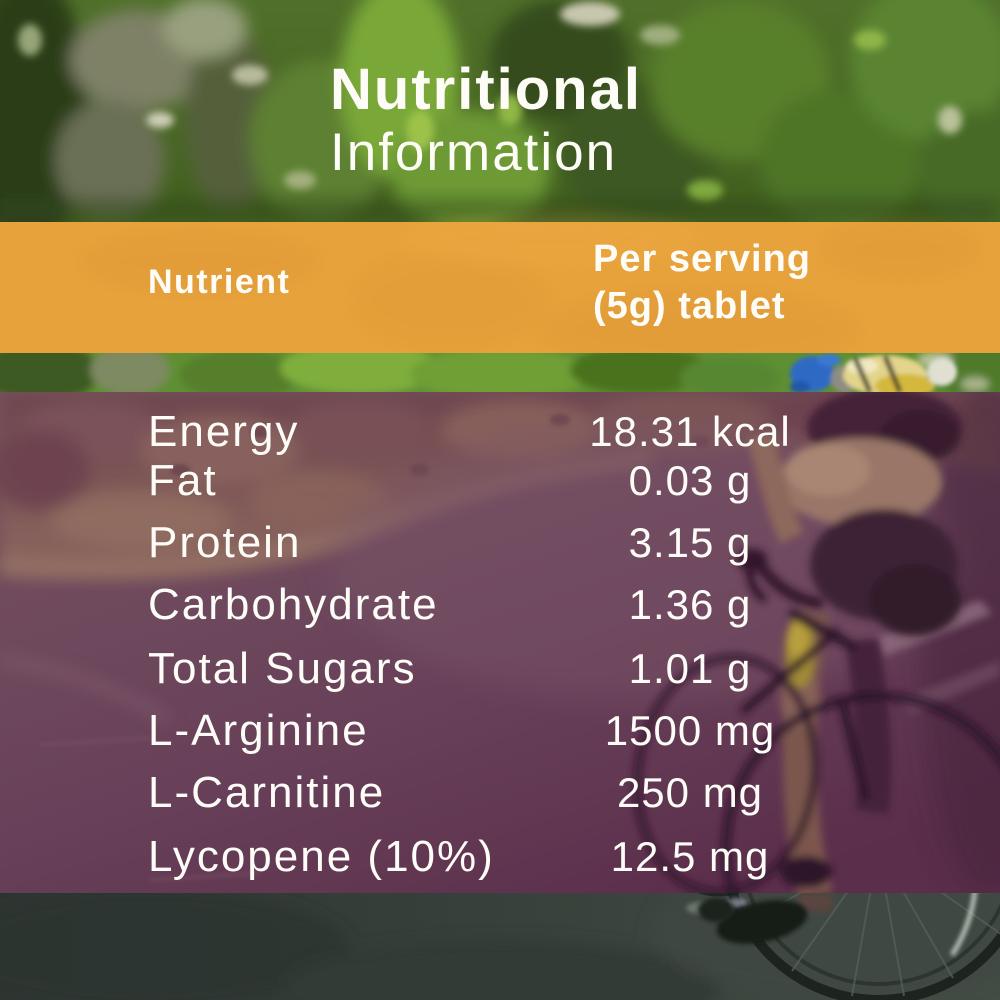 The width and height of the screenshot is (1000, 1000). What do you see at coordinates (183, 480) in the screenshot?
I see `nutrient-label: Fat` at bounding box center [183, 480].